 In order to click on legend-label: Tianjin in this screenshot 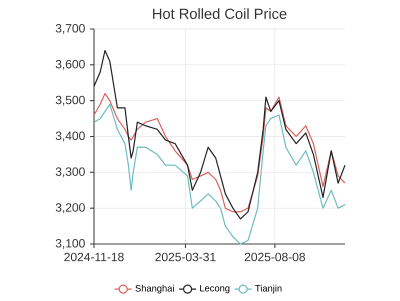, I will do `click(268, 289)`.